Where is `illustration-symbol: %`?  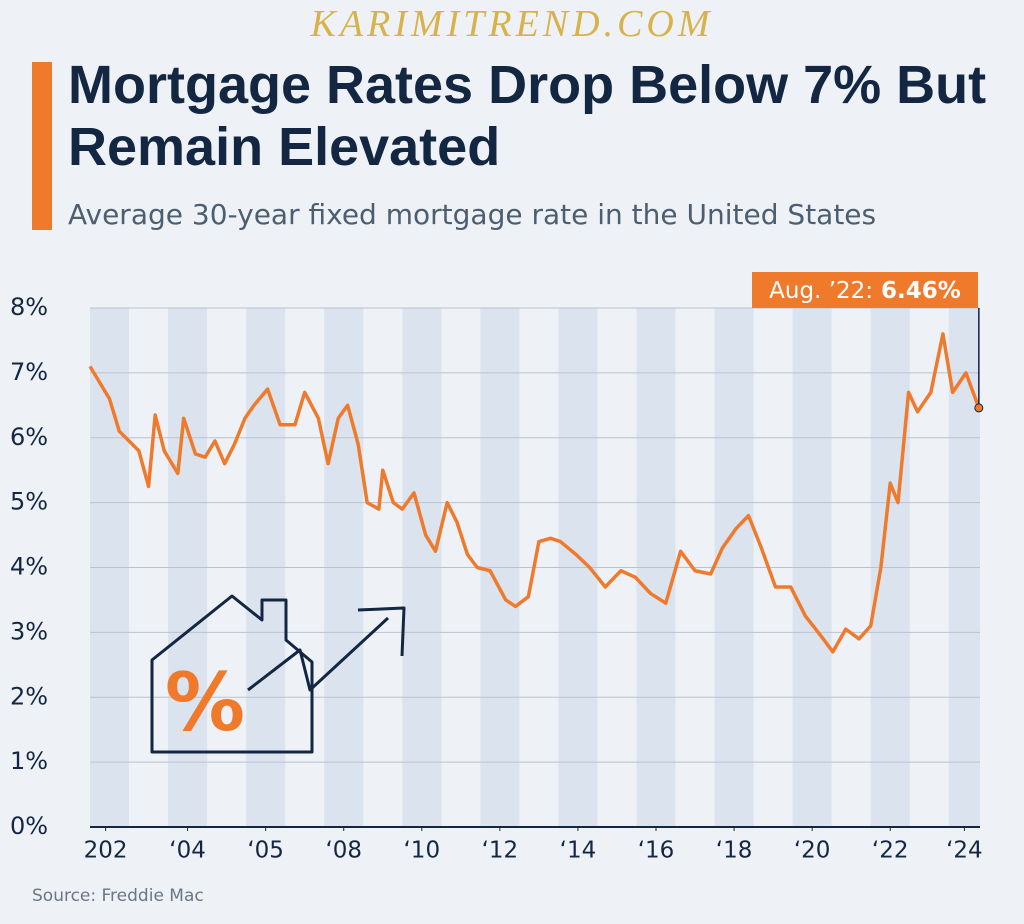
illustration-symbol: % is located at coordinates (205, 702).